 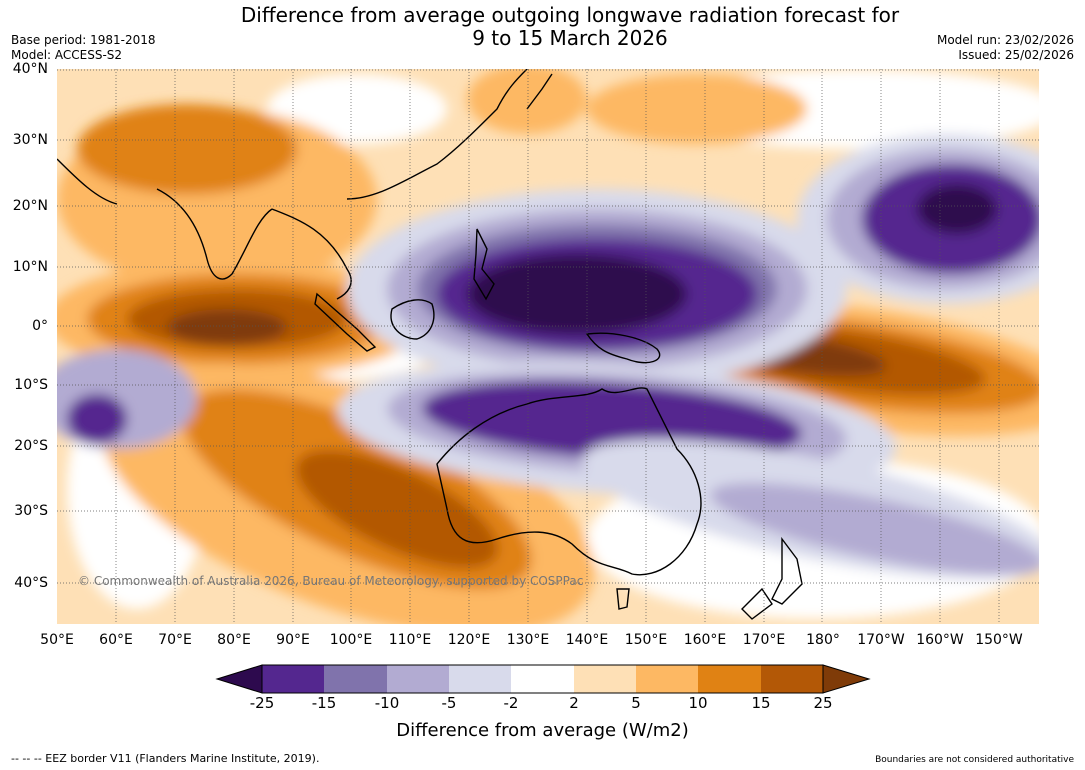 I want to click on lon-label-80e: 80°E, so click(x=234, y=640).